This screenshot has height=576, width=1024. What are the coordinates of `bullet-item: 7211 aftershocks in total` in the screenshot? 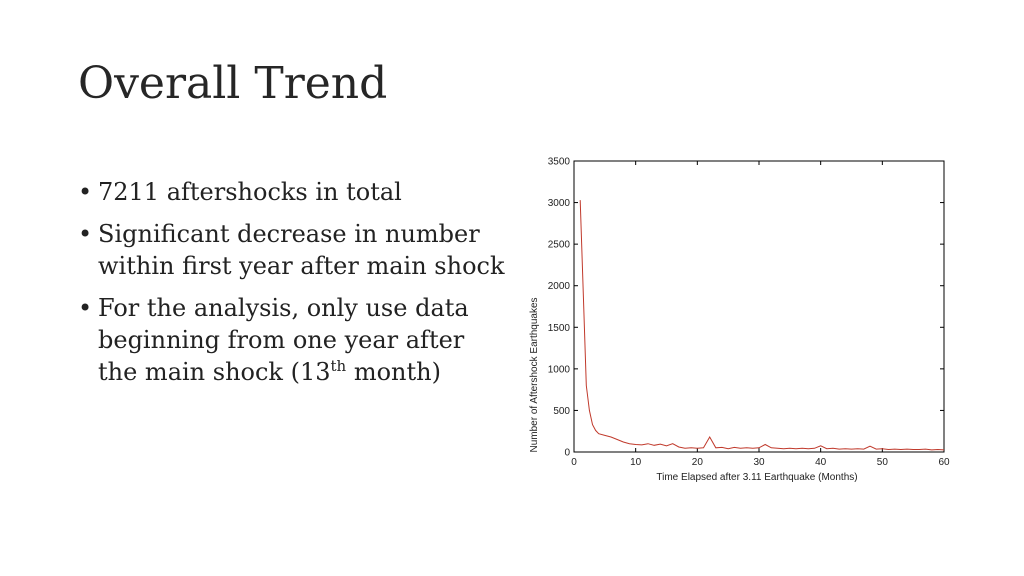 It's located at (293, 192).